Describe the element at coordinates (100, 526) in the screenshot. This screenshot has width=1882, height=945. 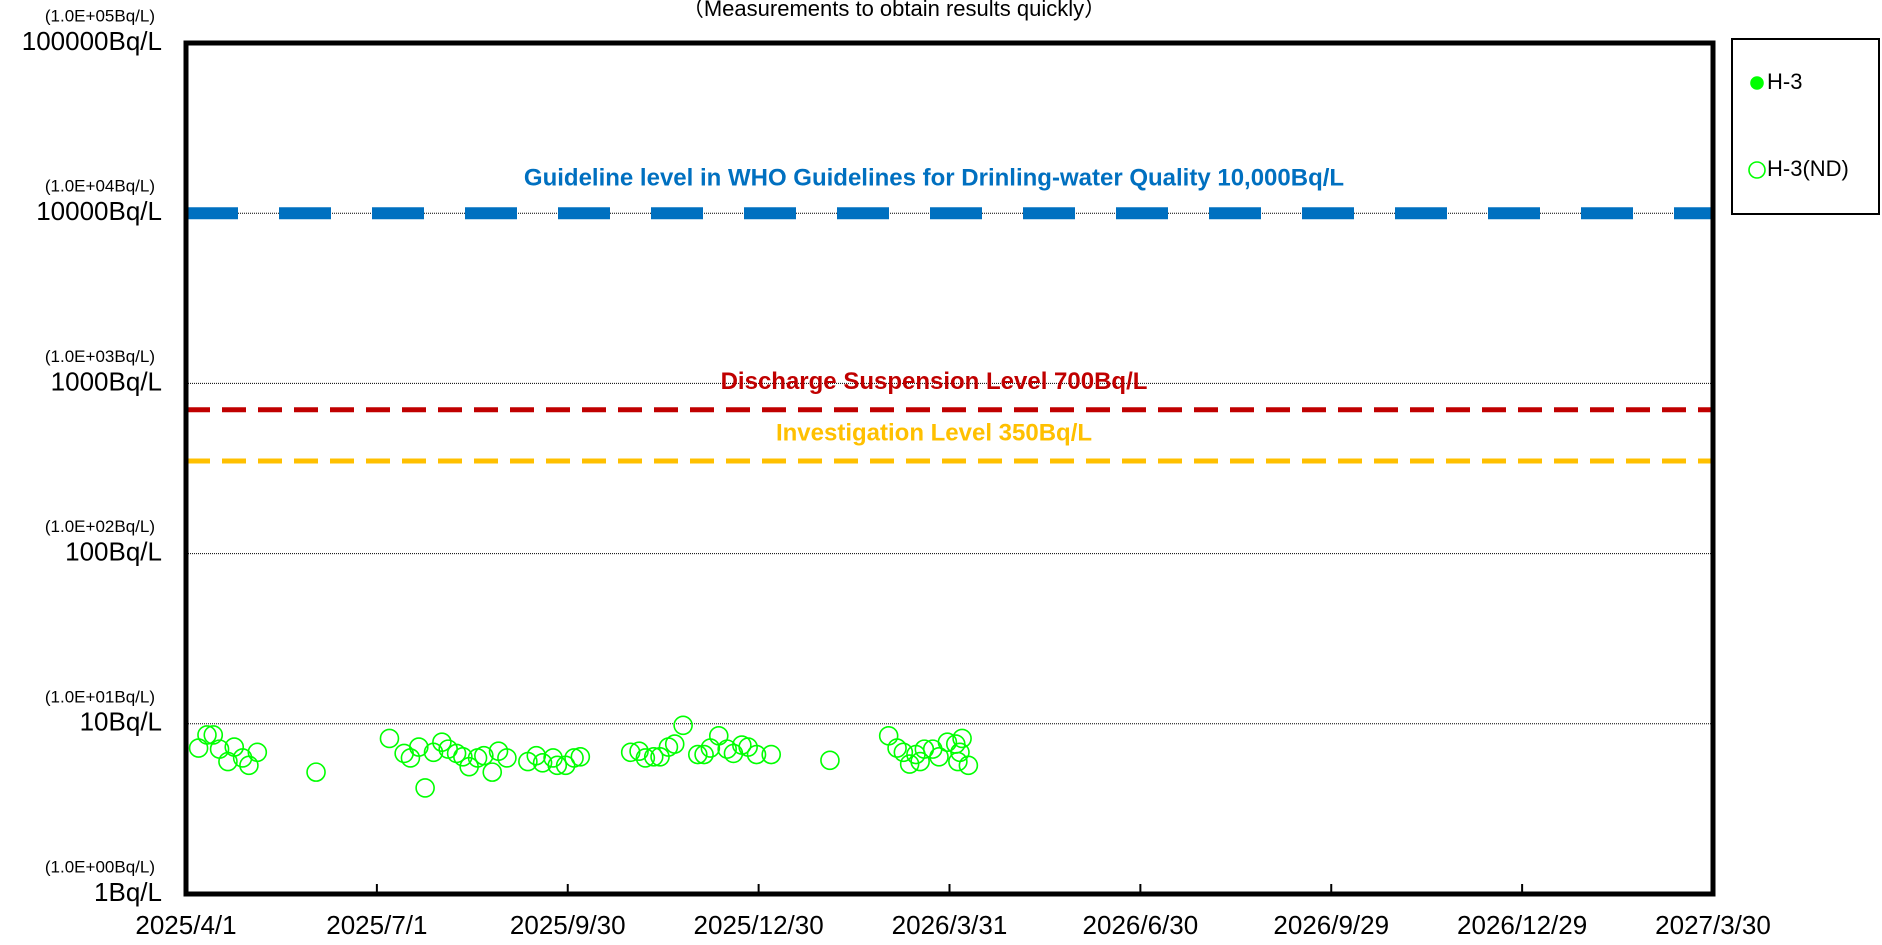
I see `y-tick-sci-label: (1.0E+02Bq/L)` at that location.